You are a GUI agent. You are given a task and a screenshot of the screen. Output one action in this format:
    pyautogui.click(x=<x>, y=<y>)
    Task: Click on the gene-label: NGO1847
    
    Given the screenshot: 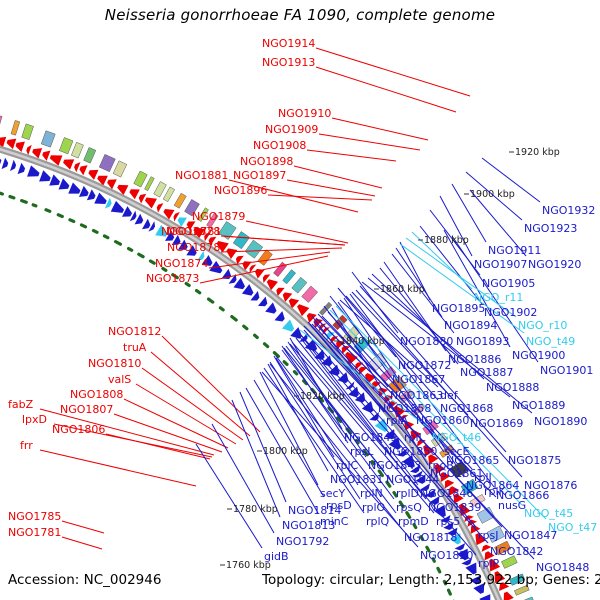 What is the action you would take?
    pyautogui.click(x=531, y=535)
    